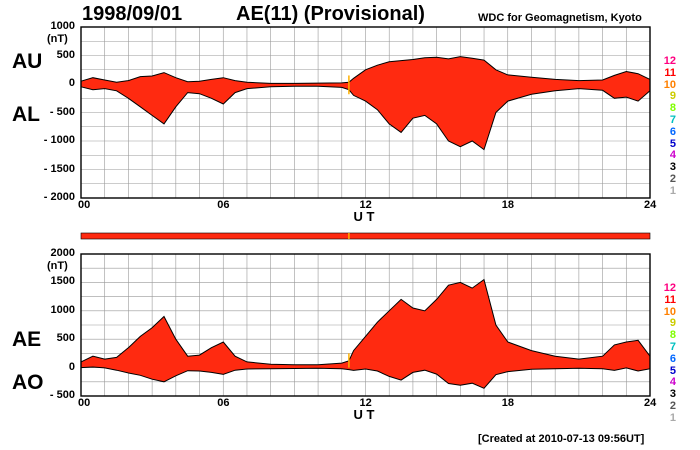 The height and width of the screenshot is (450, 700). Describe the element at coordinates (330, 14) in the screenshot. I see `chart-title: AE(11) (Provisional)` at that location.